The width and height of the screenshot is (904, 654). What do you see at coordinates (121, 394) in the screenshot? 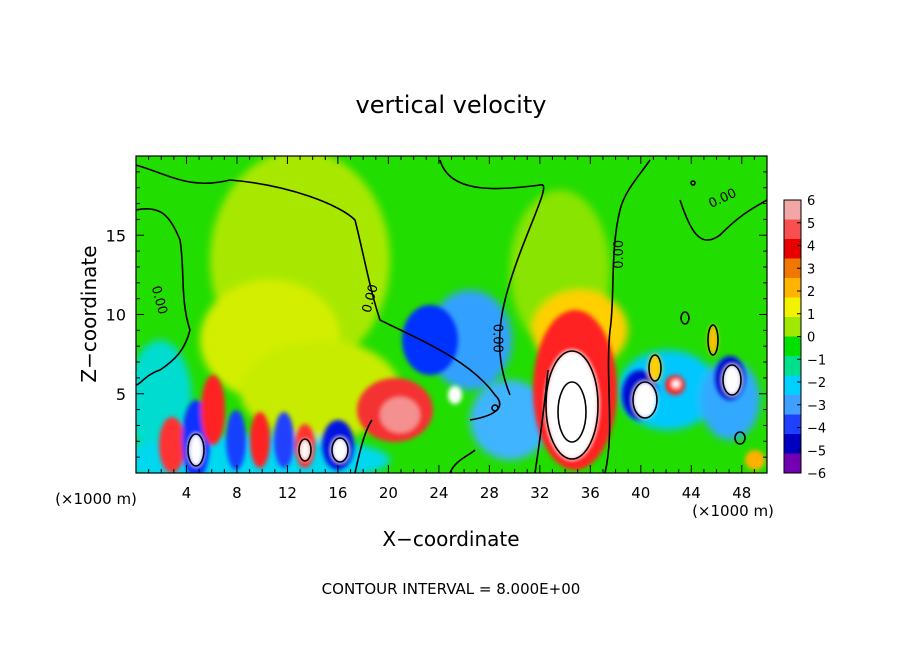
I see `y-tick-label: 5` at bounding box center [121, 394].